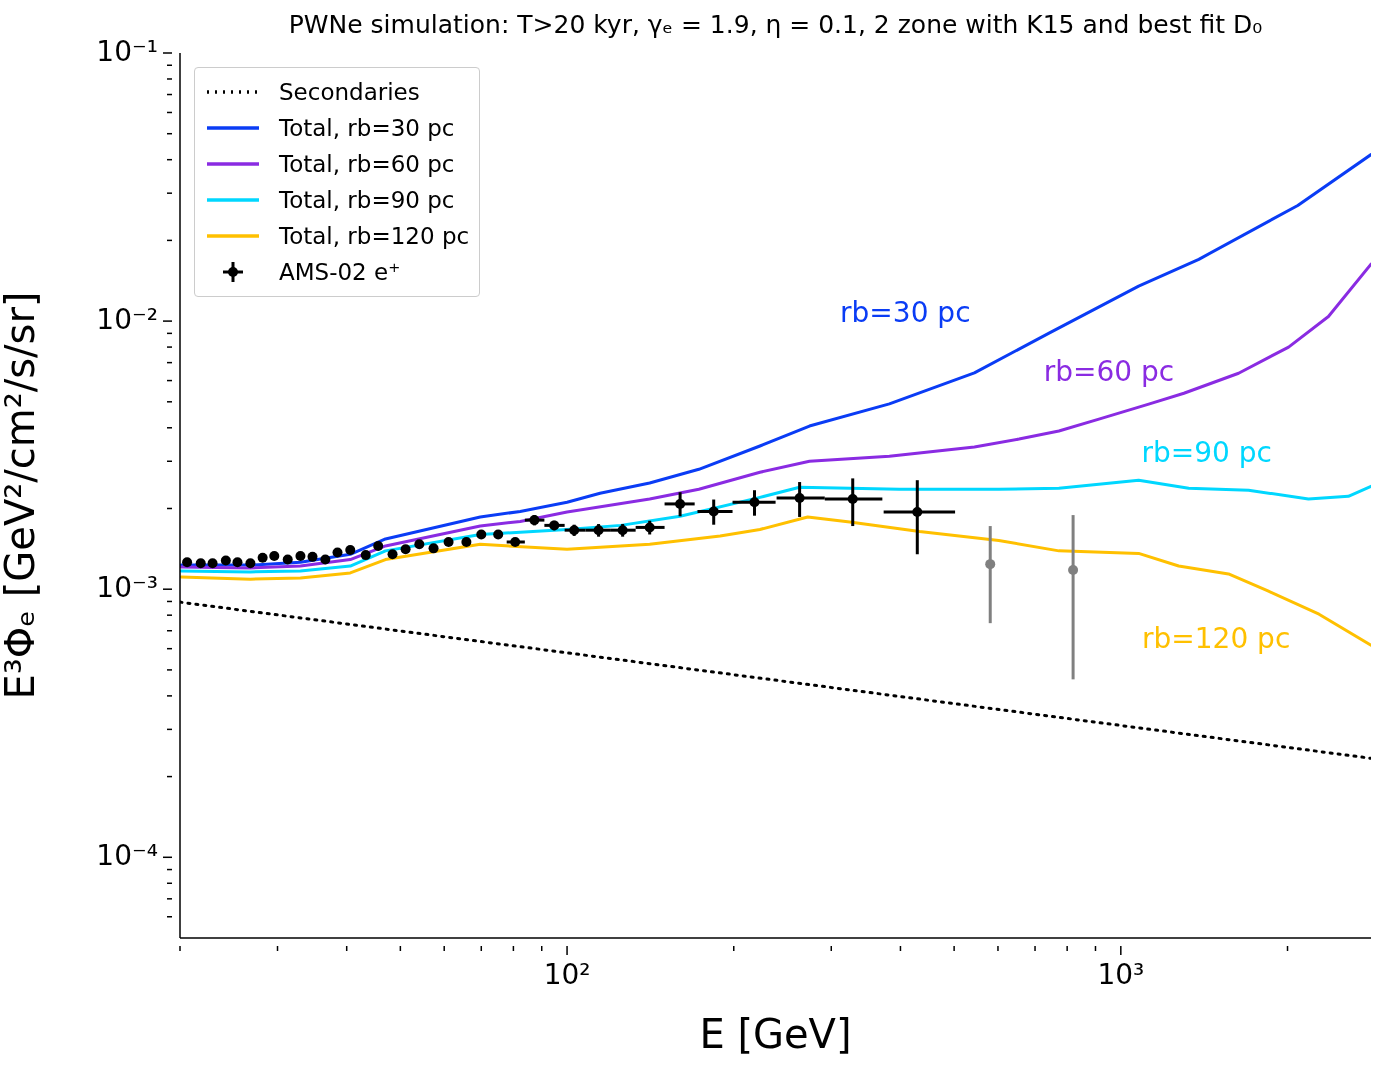 The image size is (1373, 1080). Describe the element at coordinates (340, 272) in the screenshot. I see `legend-label: AMS-02 e⁺` at that location.